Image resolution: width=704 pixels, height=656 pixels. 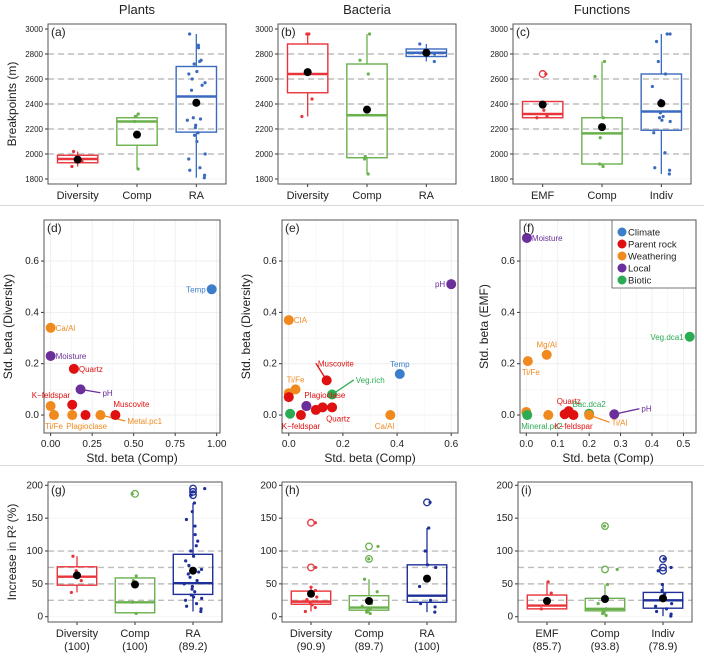 What do you see at coordinates (547, 647) in the screenshot?
I see `x-tick-sublabel: (85.7)` at bounding box center [547, 647].